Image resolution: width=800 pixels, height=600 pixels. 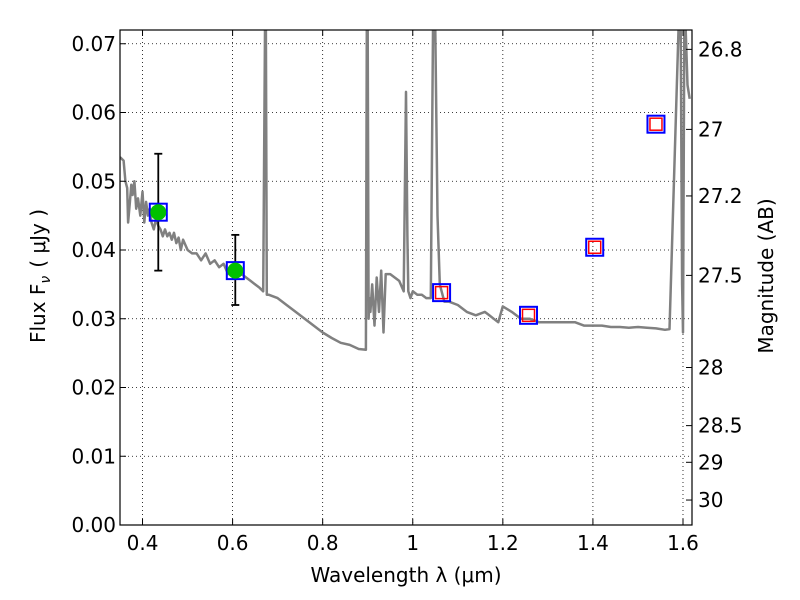 What do you see at coordinates (710, 129) in the screenshot?
I see `right-tick-label: 27` at bounding box center [710, 129].